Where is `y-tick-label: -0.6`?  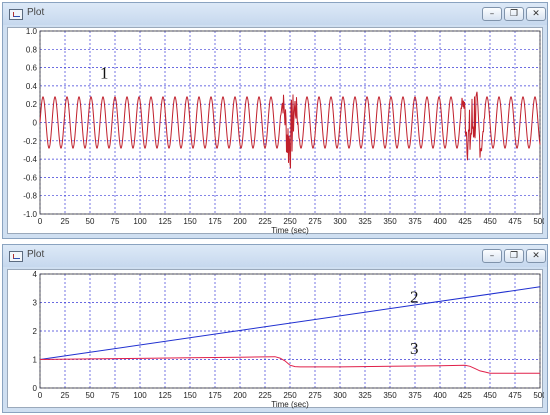
y-tick-label: -0.6 is located at coordinates (30, 177).